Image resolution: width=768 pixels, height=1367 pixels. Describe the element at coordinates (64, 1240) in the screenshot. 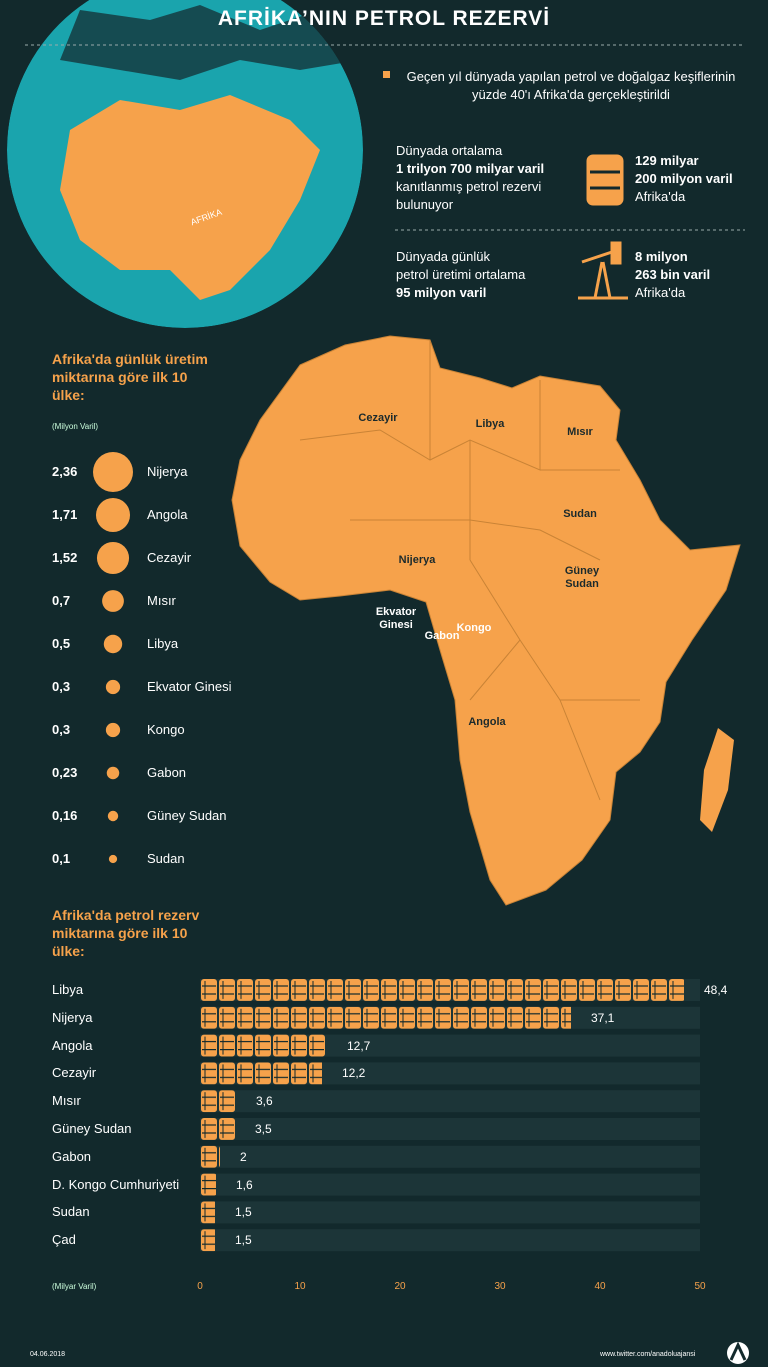

I see `category-label: Çad` at that location.